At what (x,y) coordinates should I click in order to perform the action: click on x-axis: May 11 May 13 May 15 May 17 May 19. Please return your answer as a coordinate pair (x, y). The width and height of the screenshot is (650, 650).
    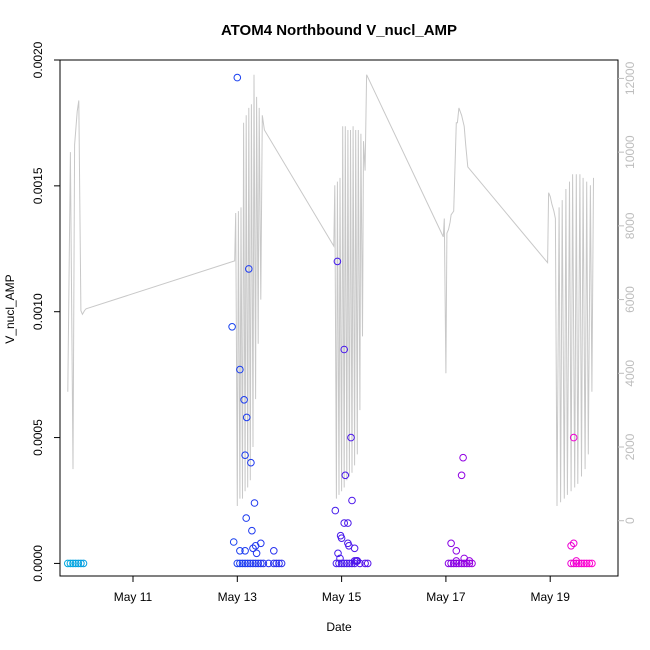
    Looking at the image, I should click on (342, 590).